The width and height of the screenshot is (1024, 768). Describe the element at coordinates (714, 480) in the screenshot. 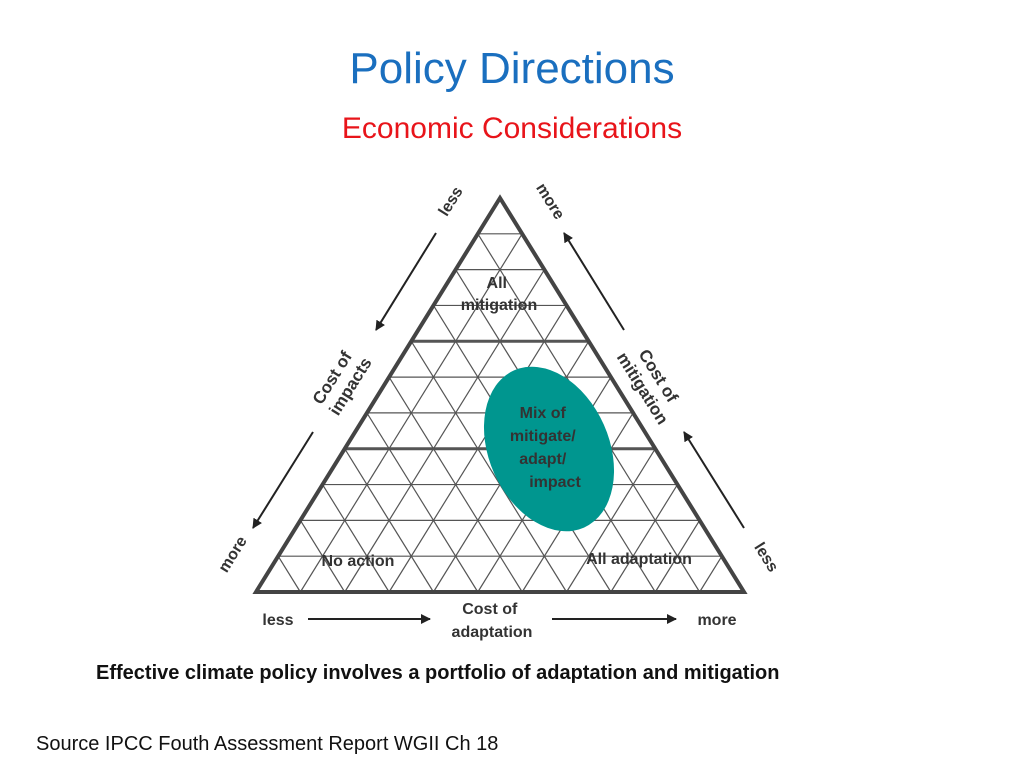

I see `right-axis-arrow-lower` at that location.